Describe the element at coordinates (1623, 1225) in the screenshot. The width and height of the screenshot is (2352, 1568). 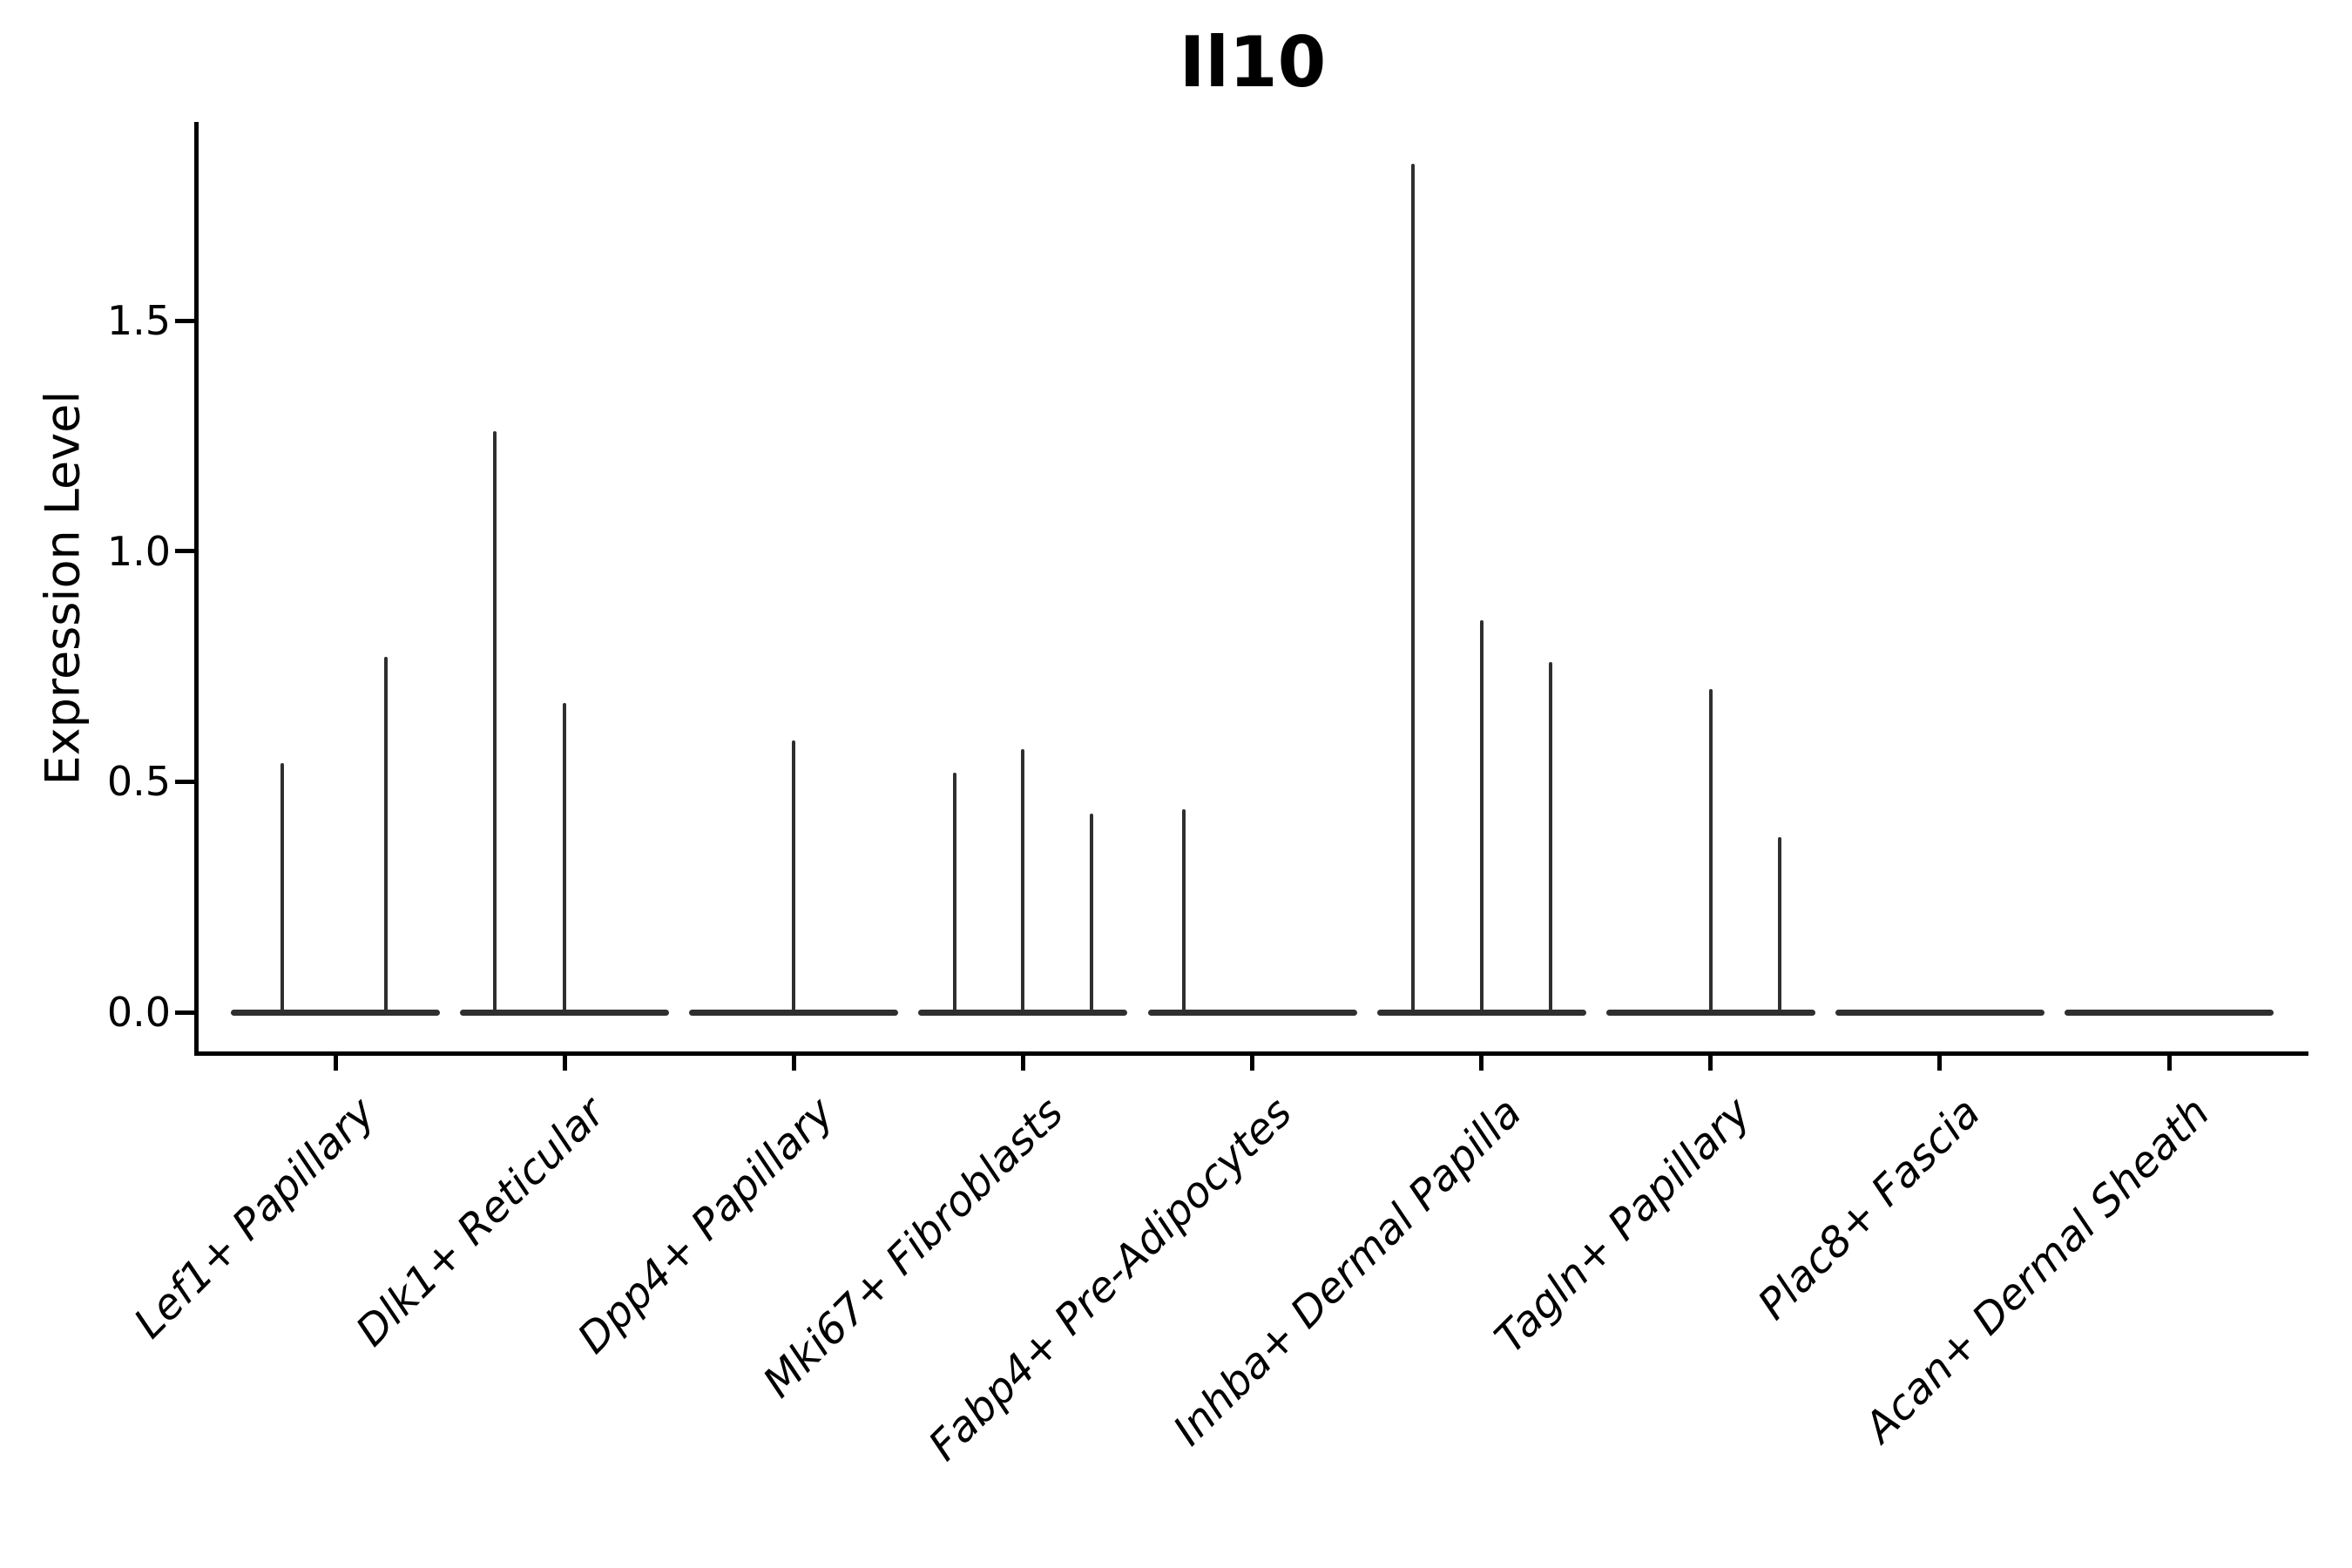
I see `x-tick-label: Tagln+ Papillary` at that location.